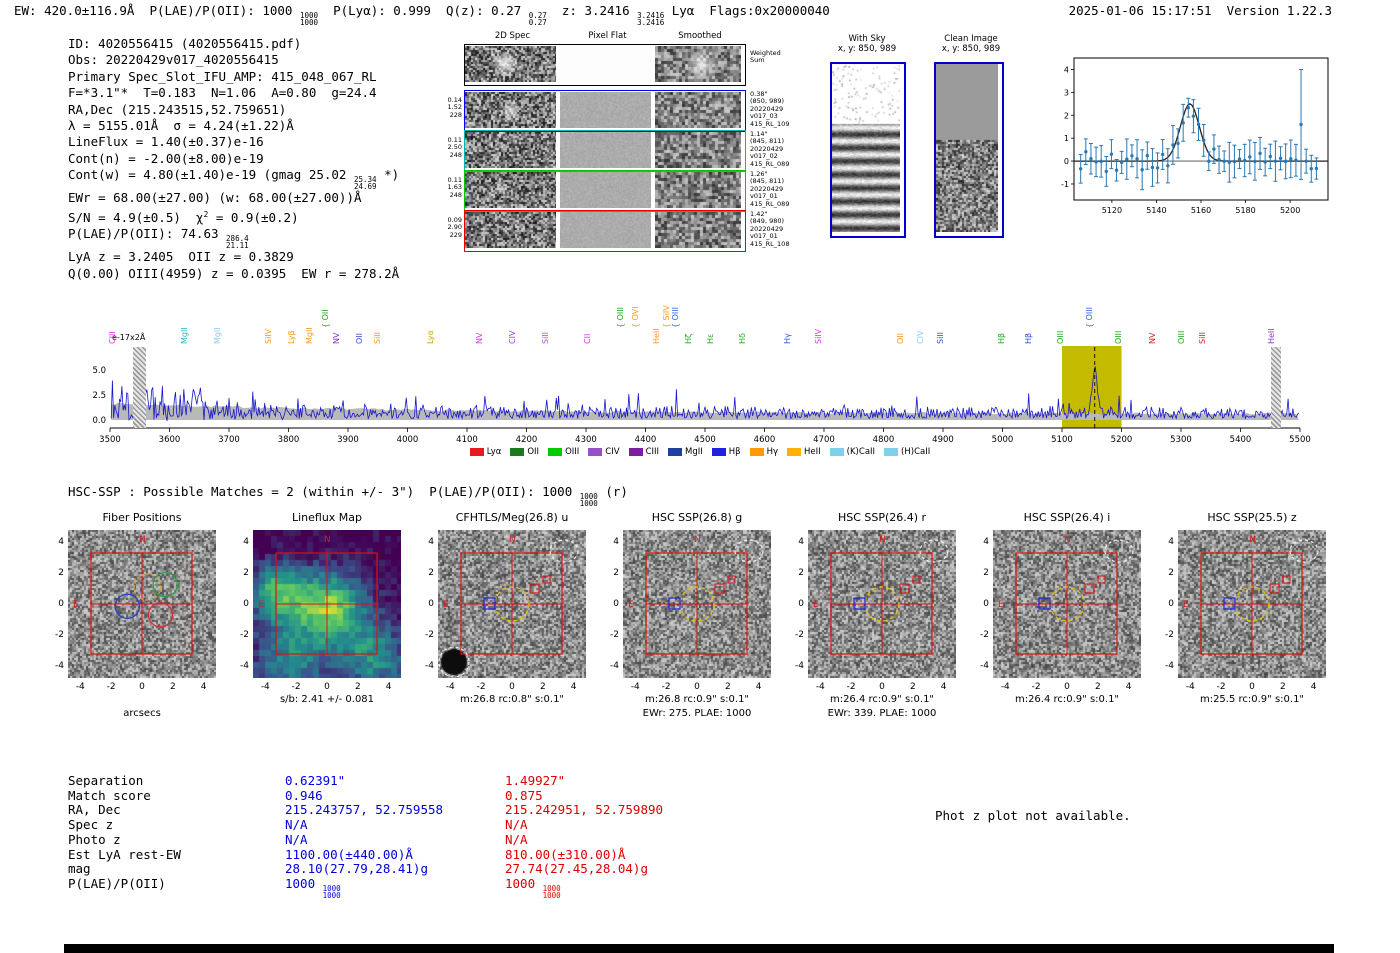 The height and width of the screenshot is (953, 1400). Describe the element at coordinates (697, 699) in the screenshot. I see `cutout-caption: m:26.8 rc:0.9" s:0.1"` at that location.